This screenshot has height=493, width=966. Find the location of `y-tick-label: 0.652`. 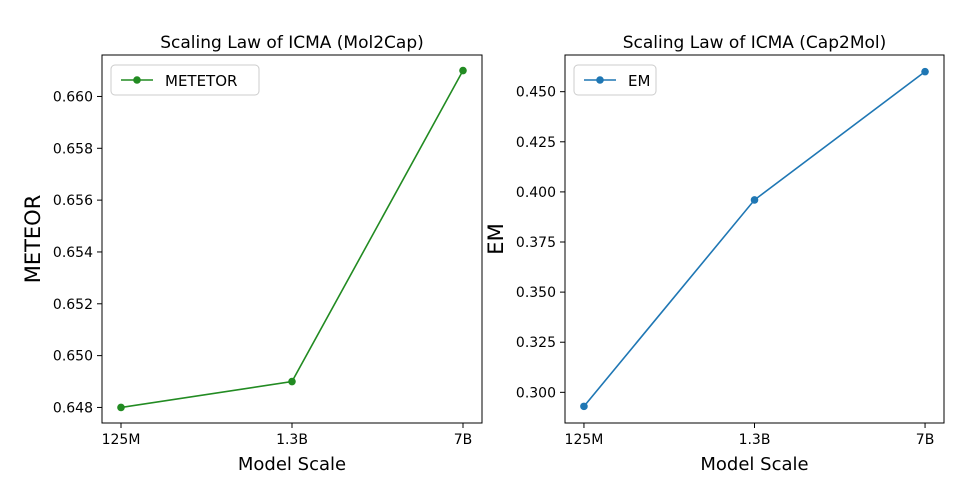

y-tick-label: 0.652 is located at coordinates (73, 305).